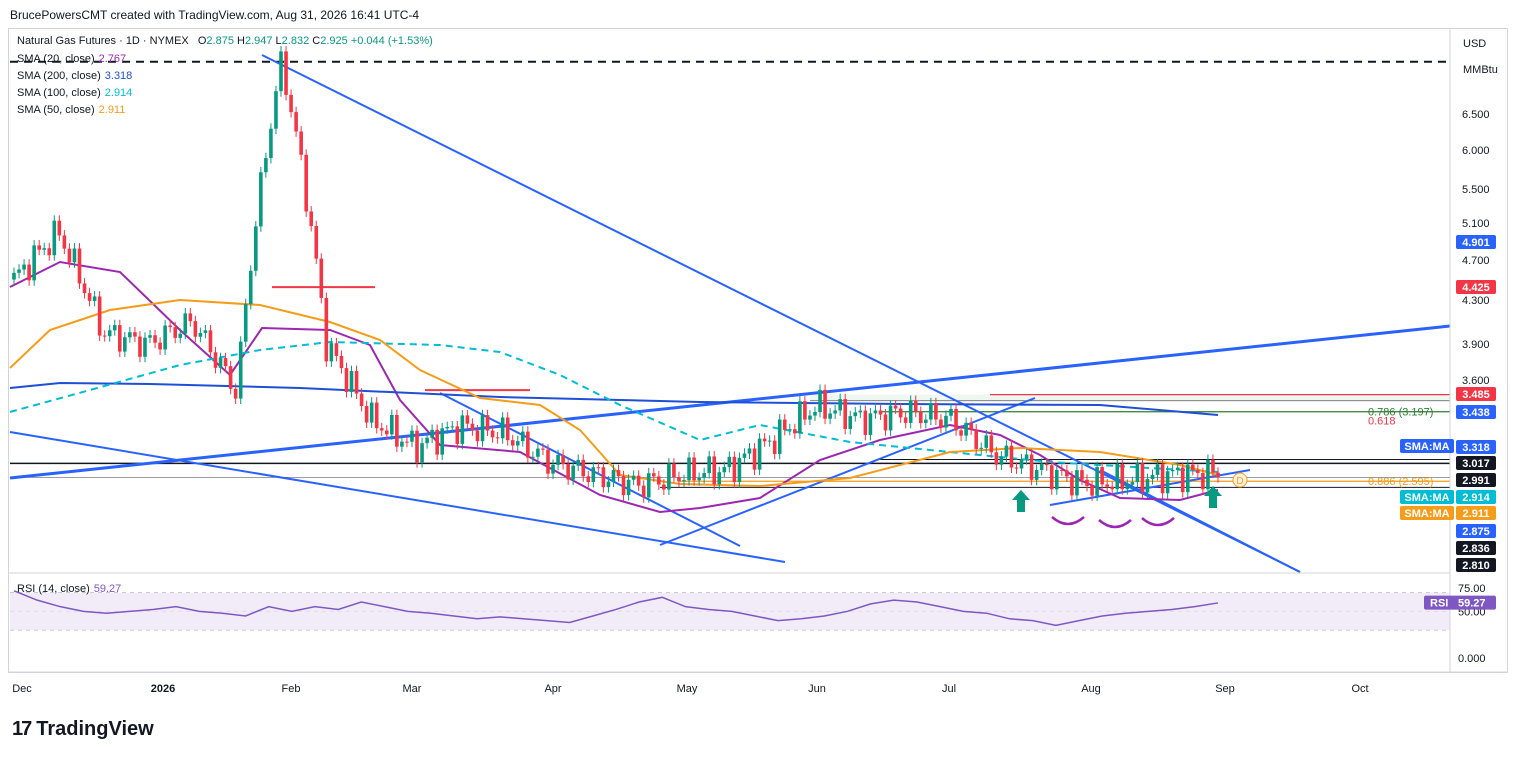 Image resolution: width=1519 pixels, height=761 pixels. What do you see at coordinates (1476, 566) in the screenshot?
I see `price-label-text: 2.810` at bounding box center [1476, 566].